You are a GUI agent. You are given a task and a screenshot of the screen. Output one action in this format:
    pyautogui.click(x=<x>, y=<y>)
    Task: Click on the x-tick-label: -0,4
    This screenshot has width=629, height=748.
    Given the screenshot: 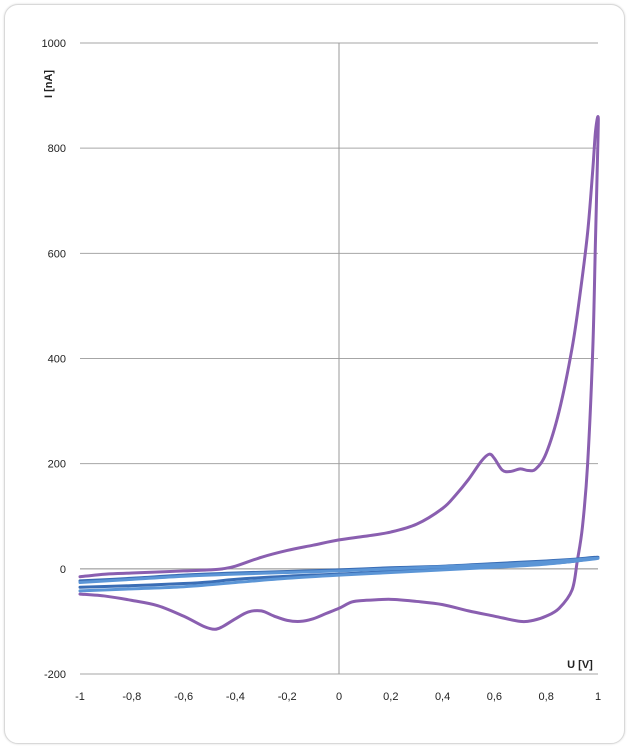 What is the action you would take?
    pyautogui.click(x=235, y=697)
    